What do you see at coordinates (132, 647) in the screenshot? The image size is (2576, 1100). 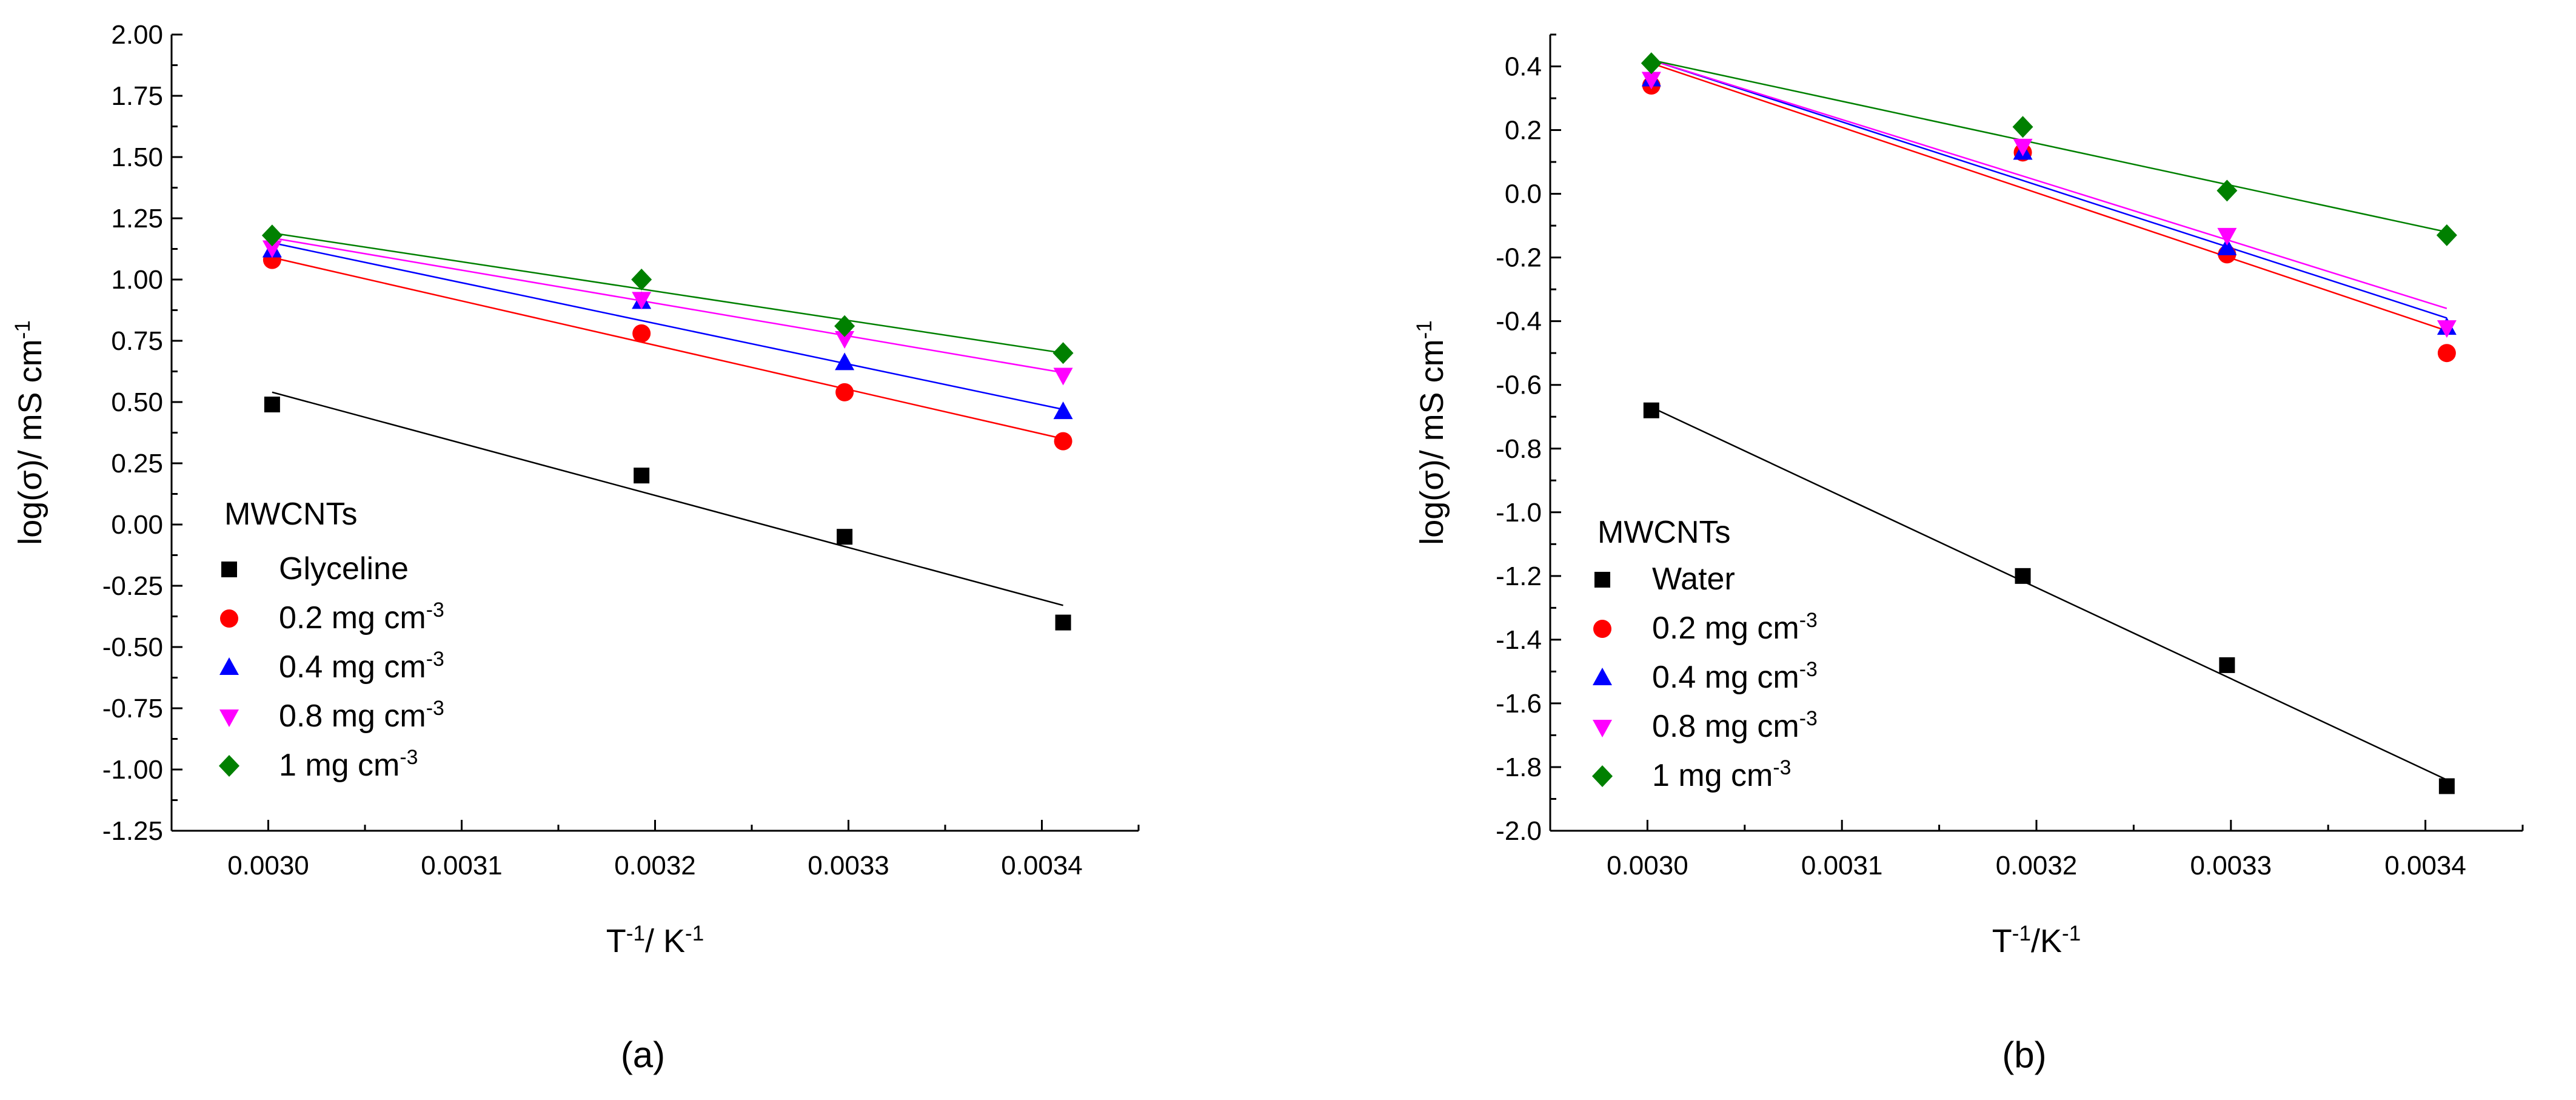 I see `y-tick-label: -0.50` at bounding box center [132, 647].